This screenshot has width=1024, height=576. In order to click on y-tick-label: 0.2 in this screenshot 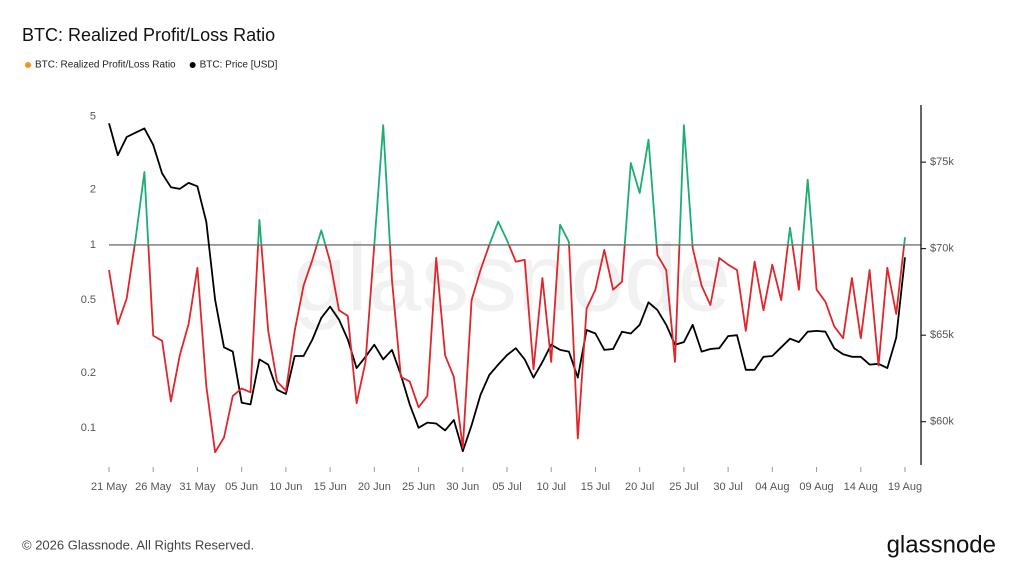, I will do `click(88, 373)`.